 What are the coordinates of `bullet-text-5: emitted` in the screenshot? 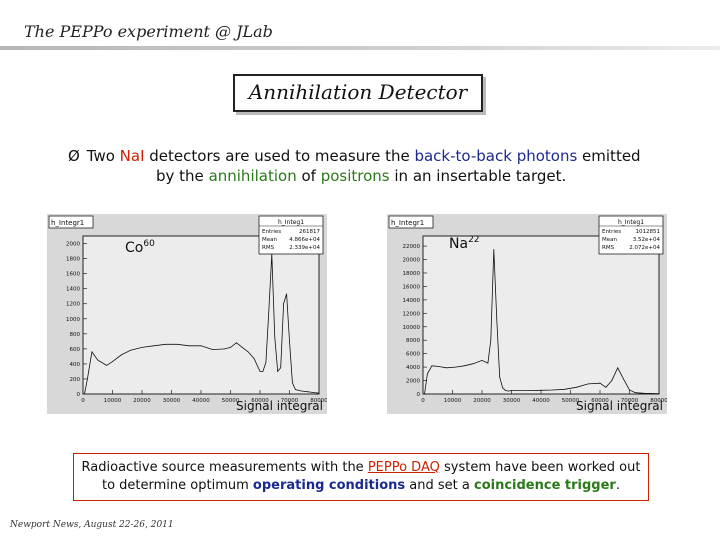 It's located at (609, 156).